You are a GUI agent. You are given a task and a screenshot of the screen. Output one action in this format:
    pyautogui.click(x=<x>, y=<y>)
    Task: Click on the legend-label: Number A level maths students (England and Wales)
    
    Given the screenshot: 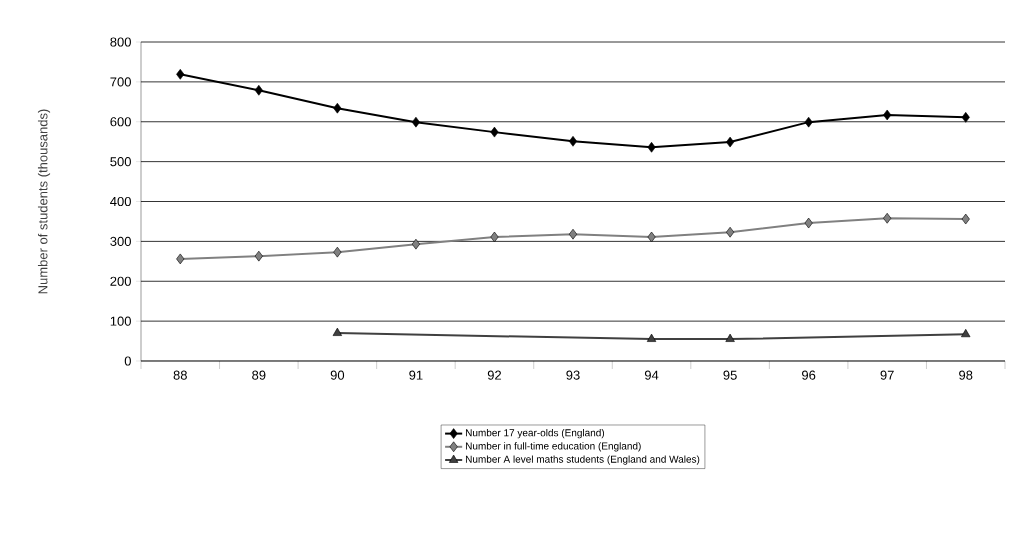 What is the action you would take?
    pyautogui.click(x=582, y=460)
    